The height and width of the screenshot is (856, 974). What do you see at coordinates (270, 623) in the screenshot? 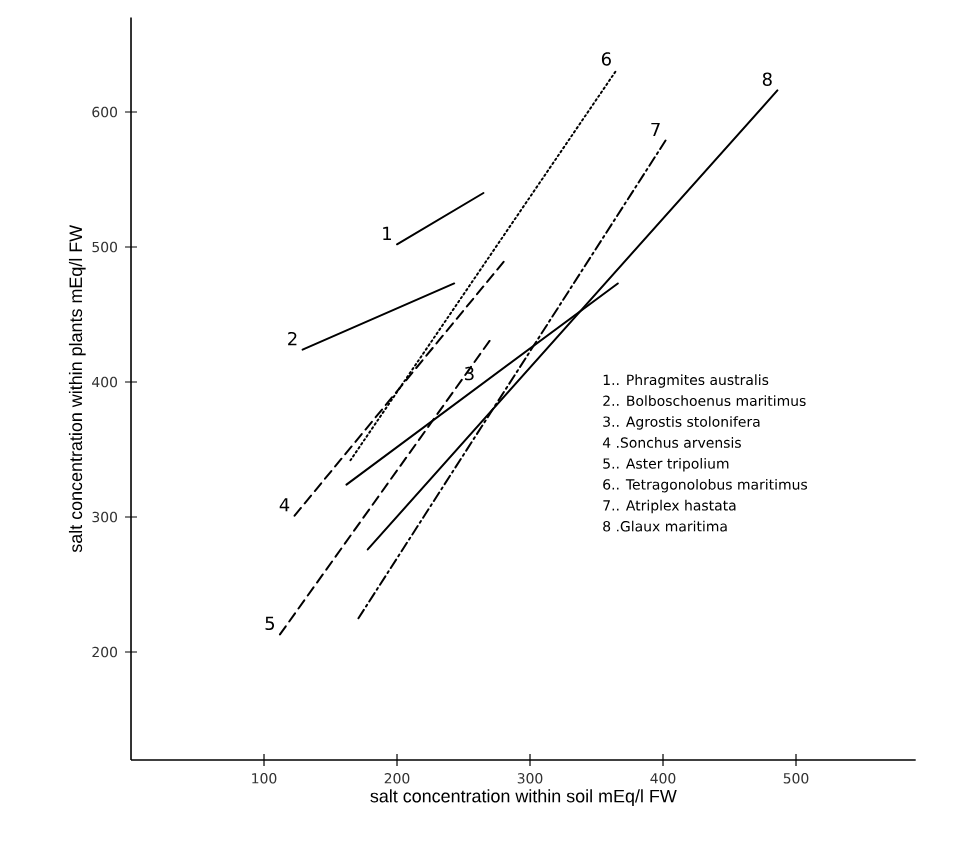
I see `annotation: 5` at bounding box center [270, 623].